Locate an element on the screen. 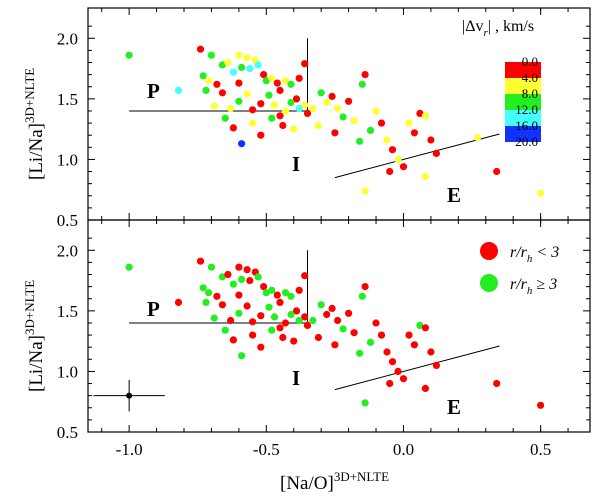 Image resolution: width=600 pixels, height=498 pixels. x-tick-label: -0.5 is located at coordinates (266, 449).